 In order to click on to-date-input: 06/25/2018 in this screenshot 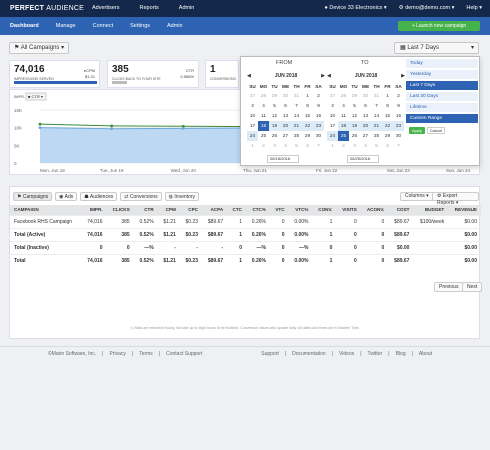, I will do `click(363, 159)`.